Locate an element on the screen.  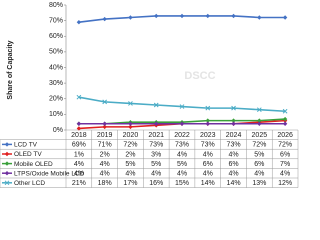
legend-label: Other LCD is located at coordinates (29, 183).